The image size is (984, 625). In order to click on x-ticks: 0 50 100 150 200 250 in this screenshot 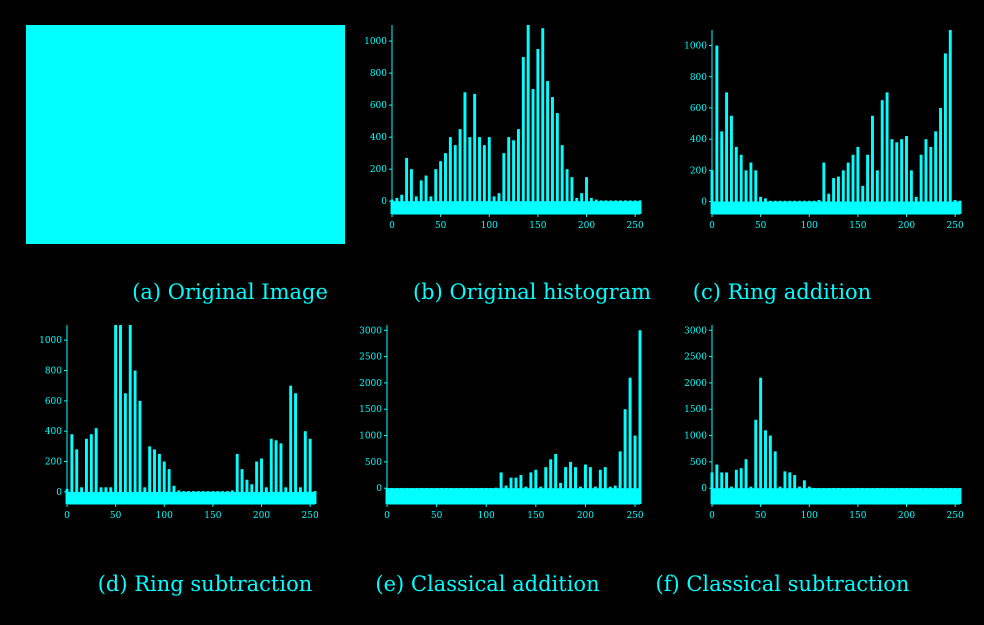, I will do `click(836, 512)`.